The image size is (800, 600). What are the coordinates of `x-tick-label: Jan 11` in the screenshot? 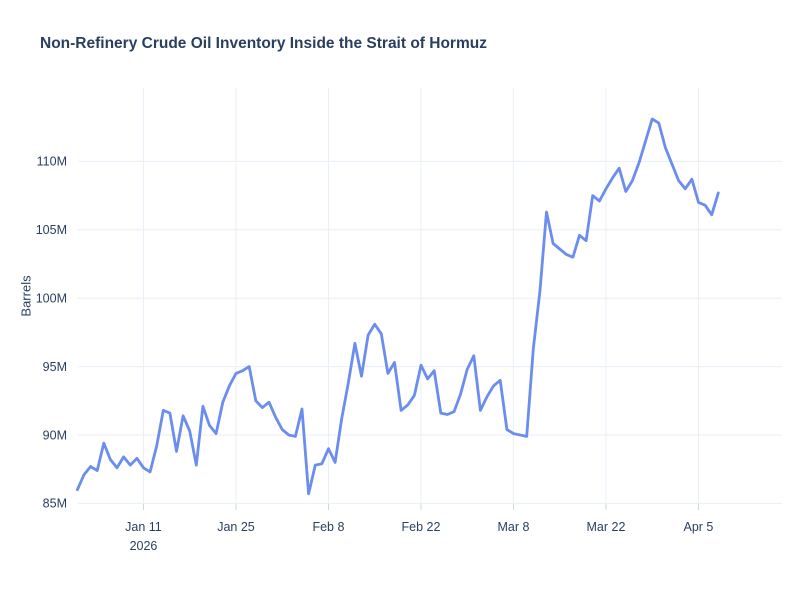 It's located at (143, 527).